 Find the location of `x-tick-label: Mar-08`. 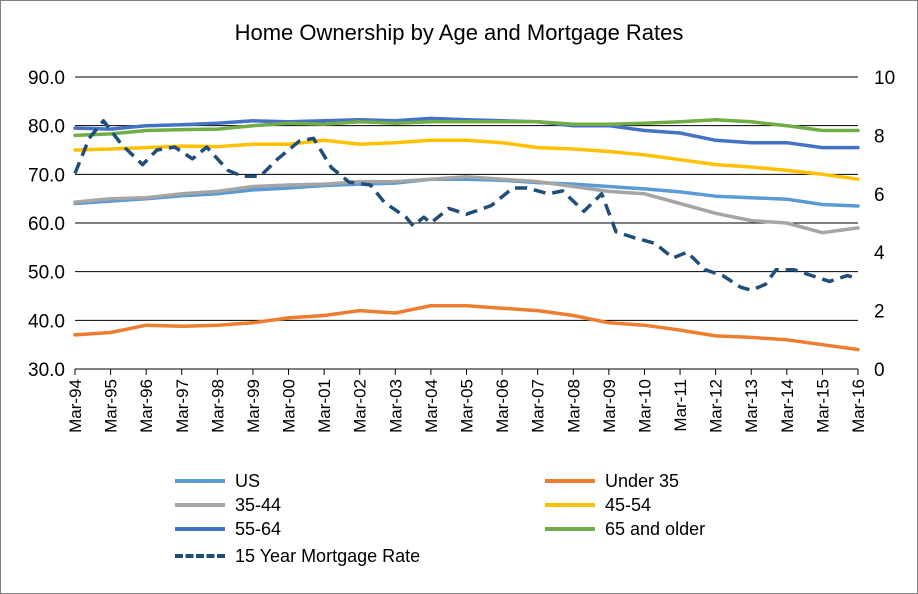

x-tick-label: Mar-08 is located at coordinates (573, 406).